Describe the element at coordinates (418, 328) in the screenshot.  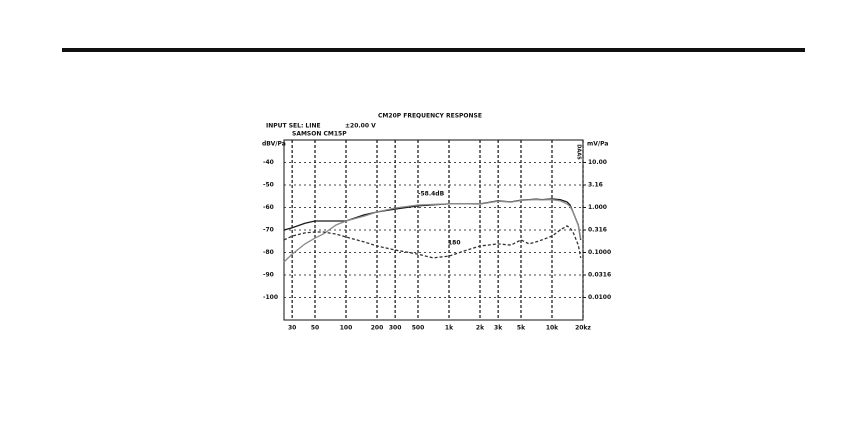
I see `x-tick-label: 500` at that location.